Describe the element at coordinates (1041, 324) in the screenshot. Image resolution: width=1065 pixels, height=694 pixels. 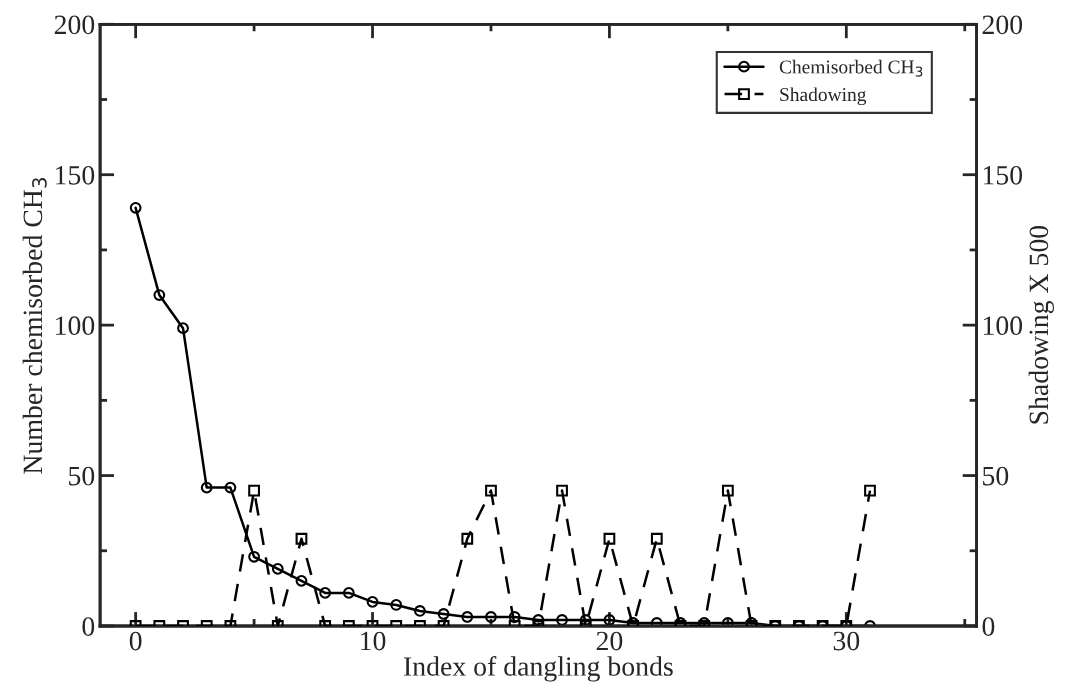
I see `y2-axis-title: Shadowing X 500` at that location.